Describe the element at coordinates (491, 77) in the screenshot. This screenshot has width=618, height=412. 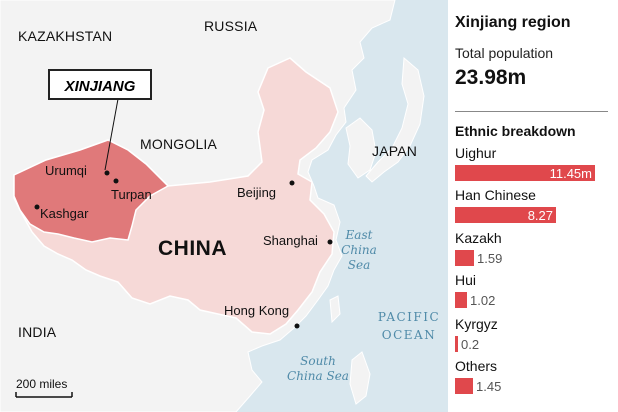
I see `population-value: 23.98m` at that location.